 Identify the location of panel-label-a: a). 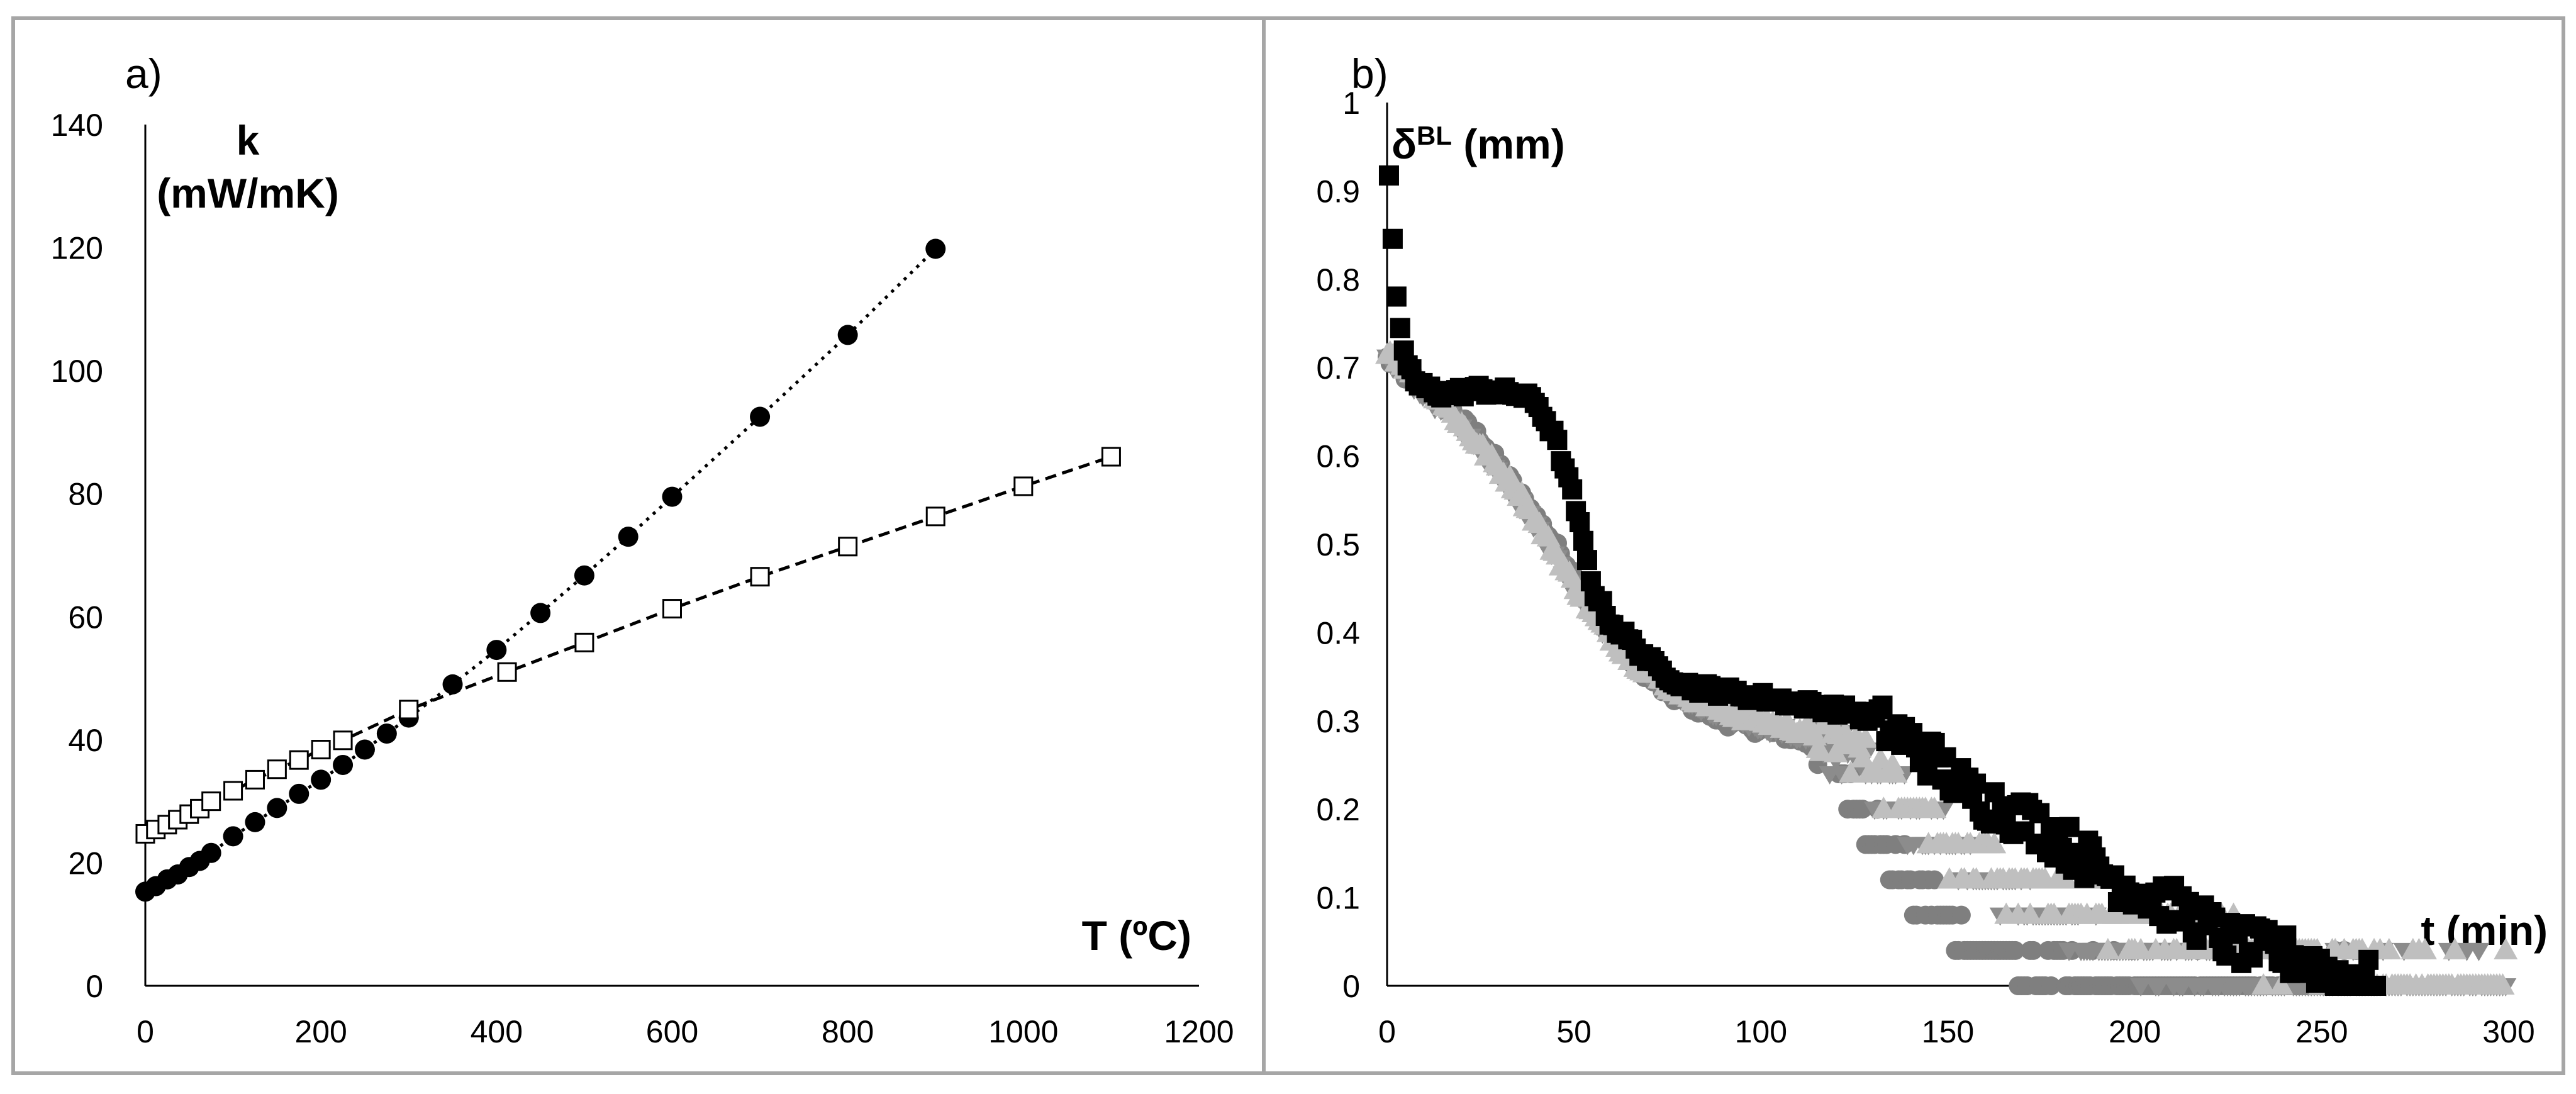
(143, 73).